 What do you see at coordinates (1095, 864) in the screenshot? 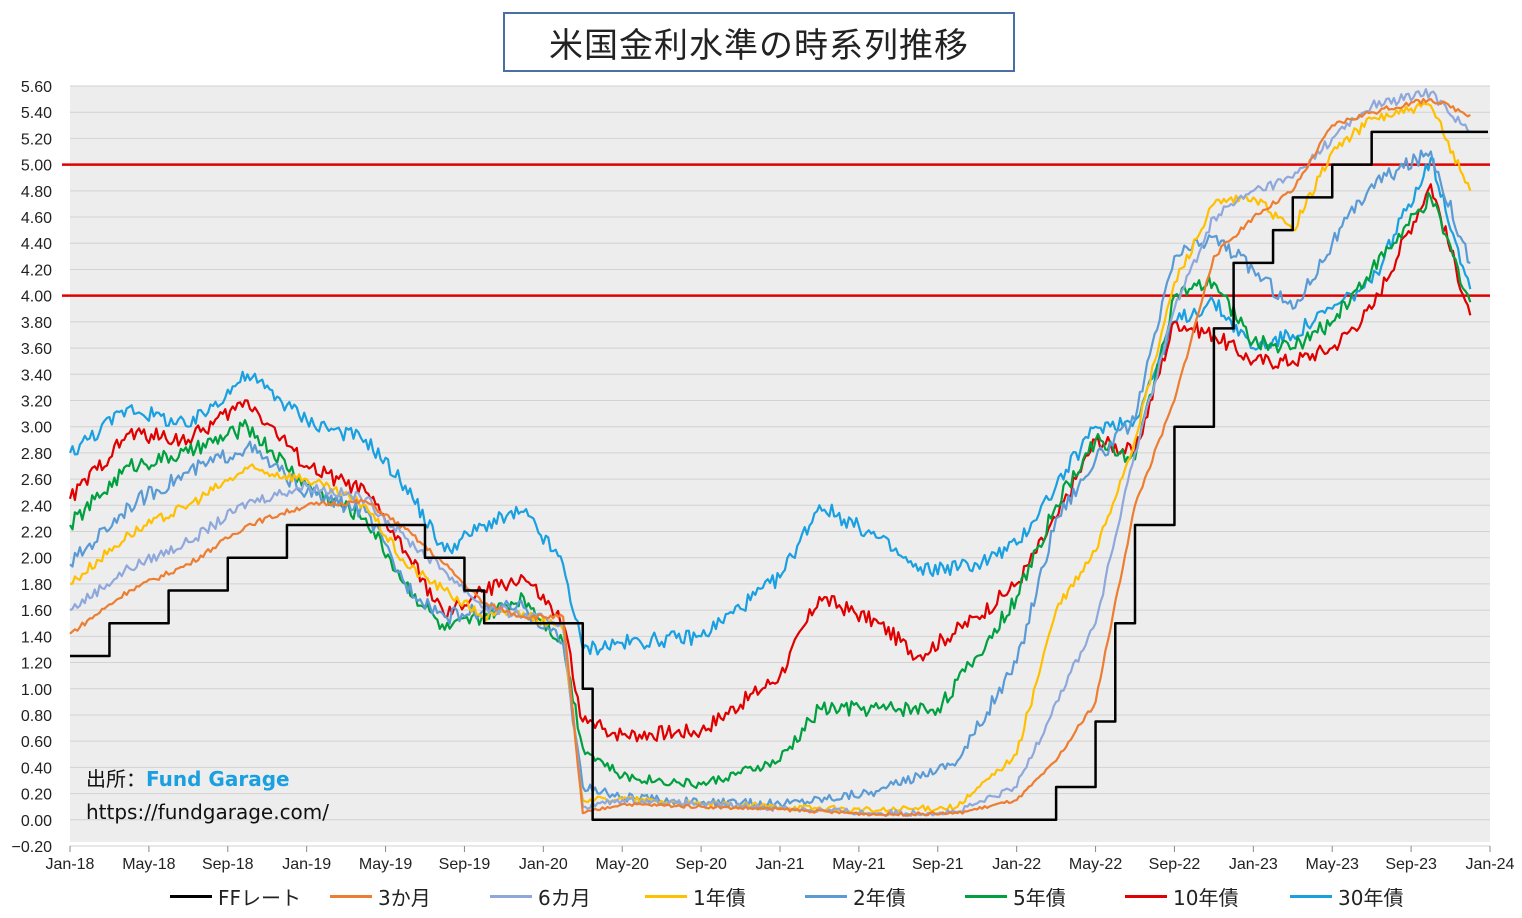
I see `x-tick-label: May-22` at bounding box center [1095, 864].